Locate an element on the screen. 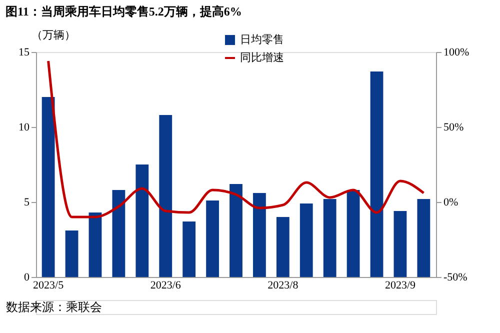  legend-label: 日均零售 is located at coordinates (262, 40).